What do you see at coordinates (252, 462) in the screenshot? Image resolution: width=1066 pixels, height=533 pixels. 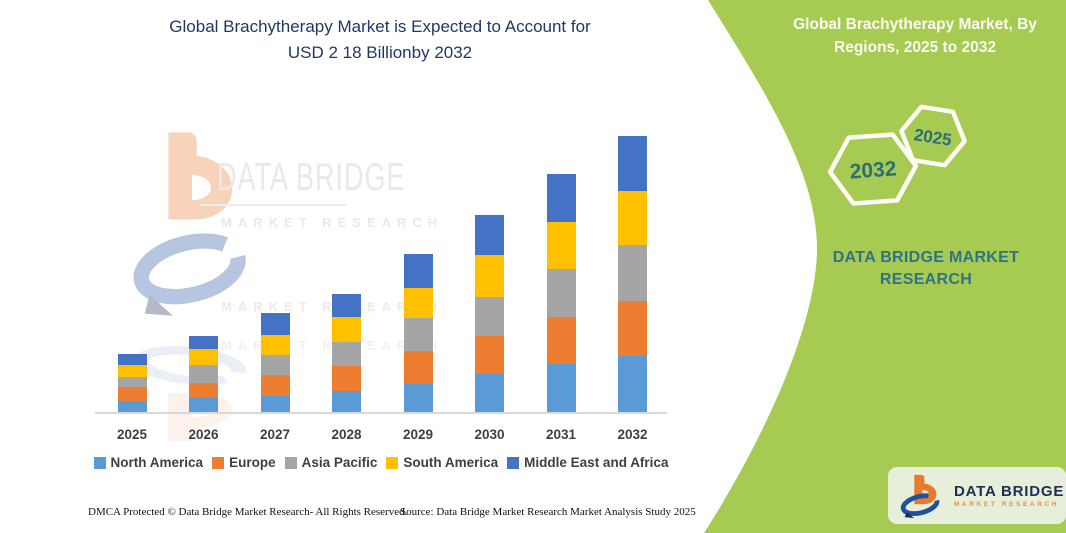 I see `legend-label: Europe` at bounding box center [252, 462].